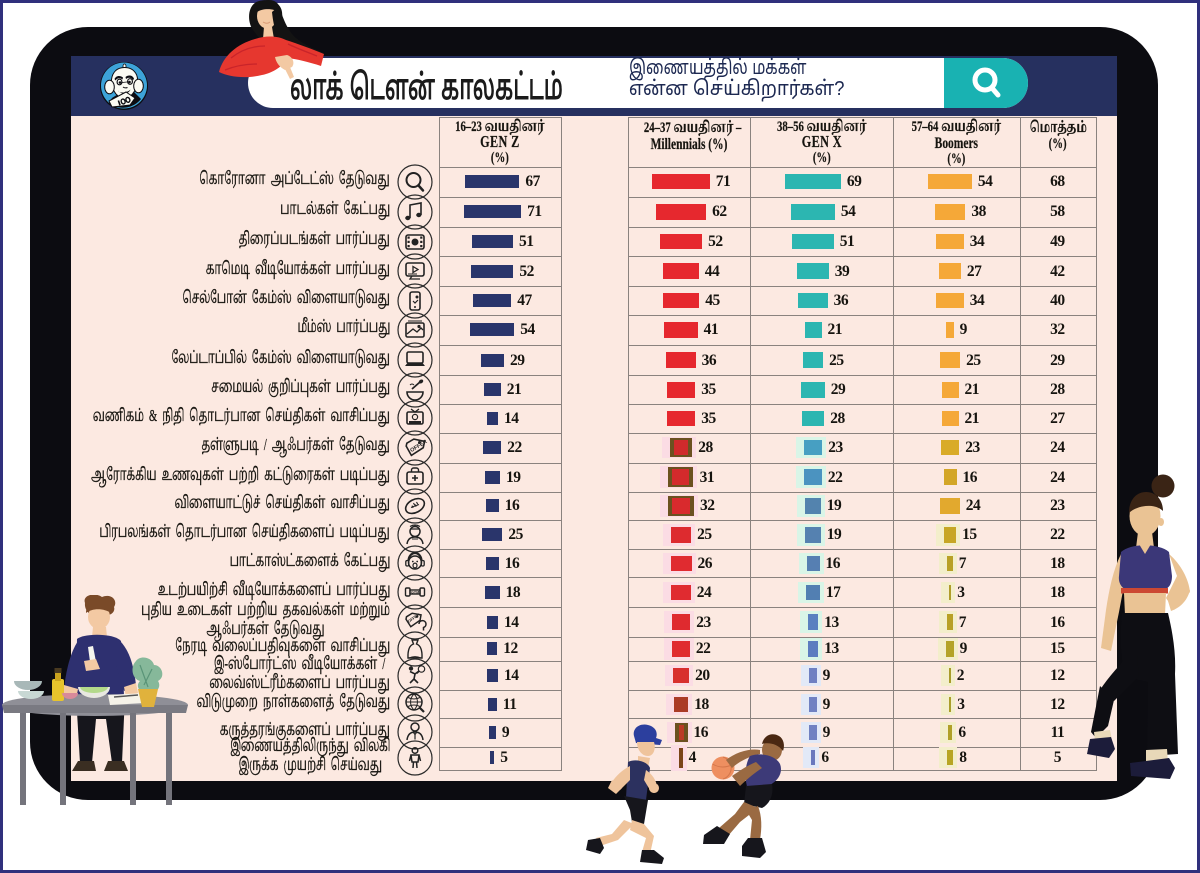 This screenshot has height=873, width=1200. What do you see at coordinates (414, 618) in the screenshot?
I see `svg-text: OFFER` at bounding box center [414, 618].